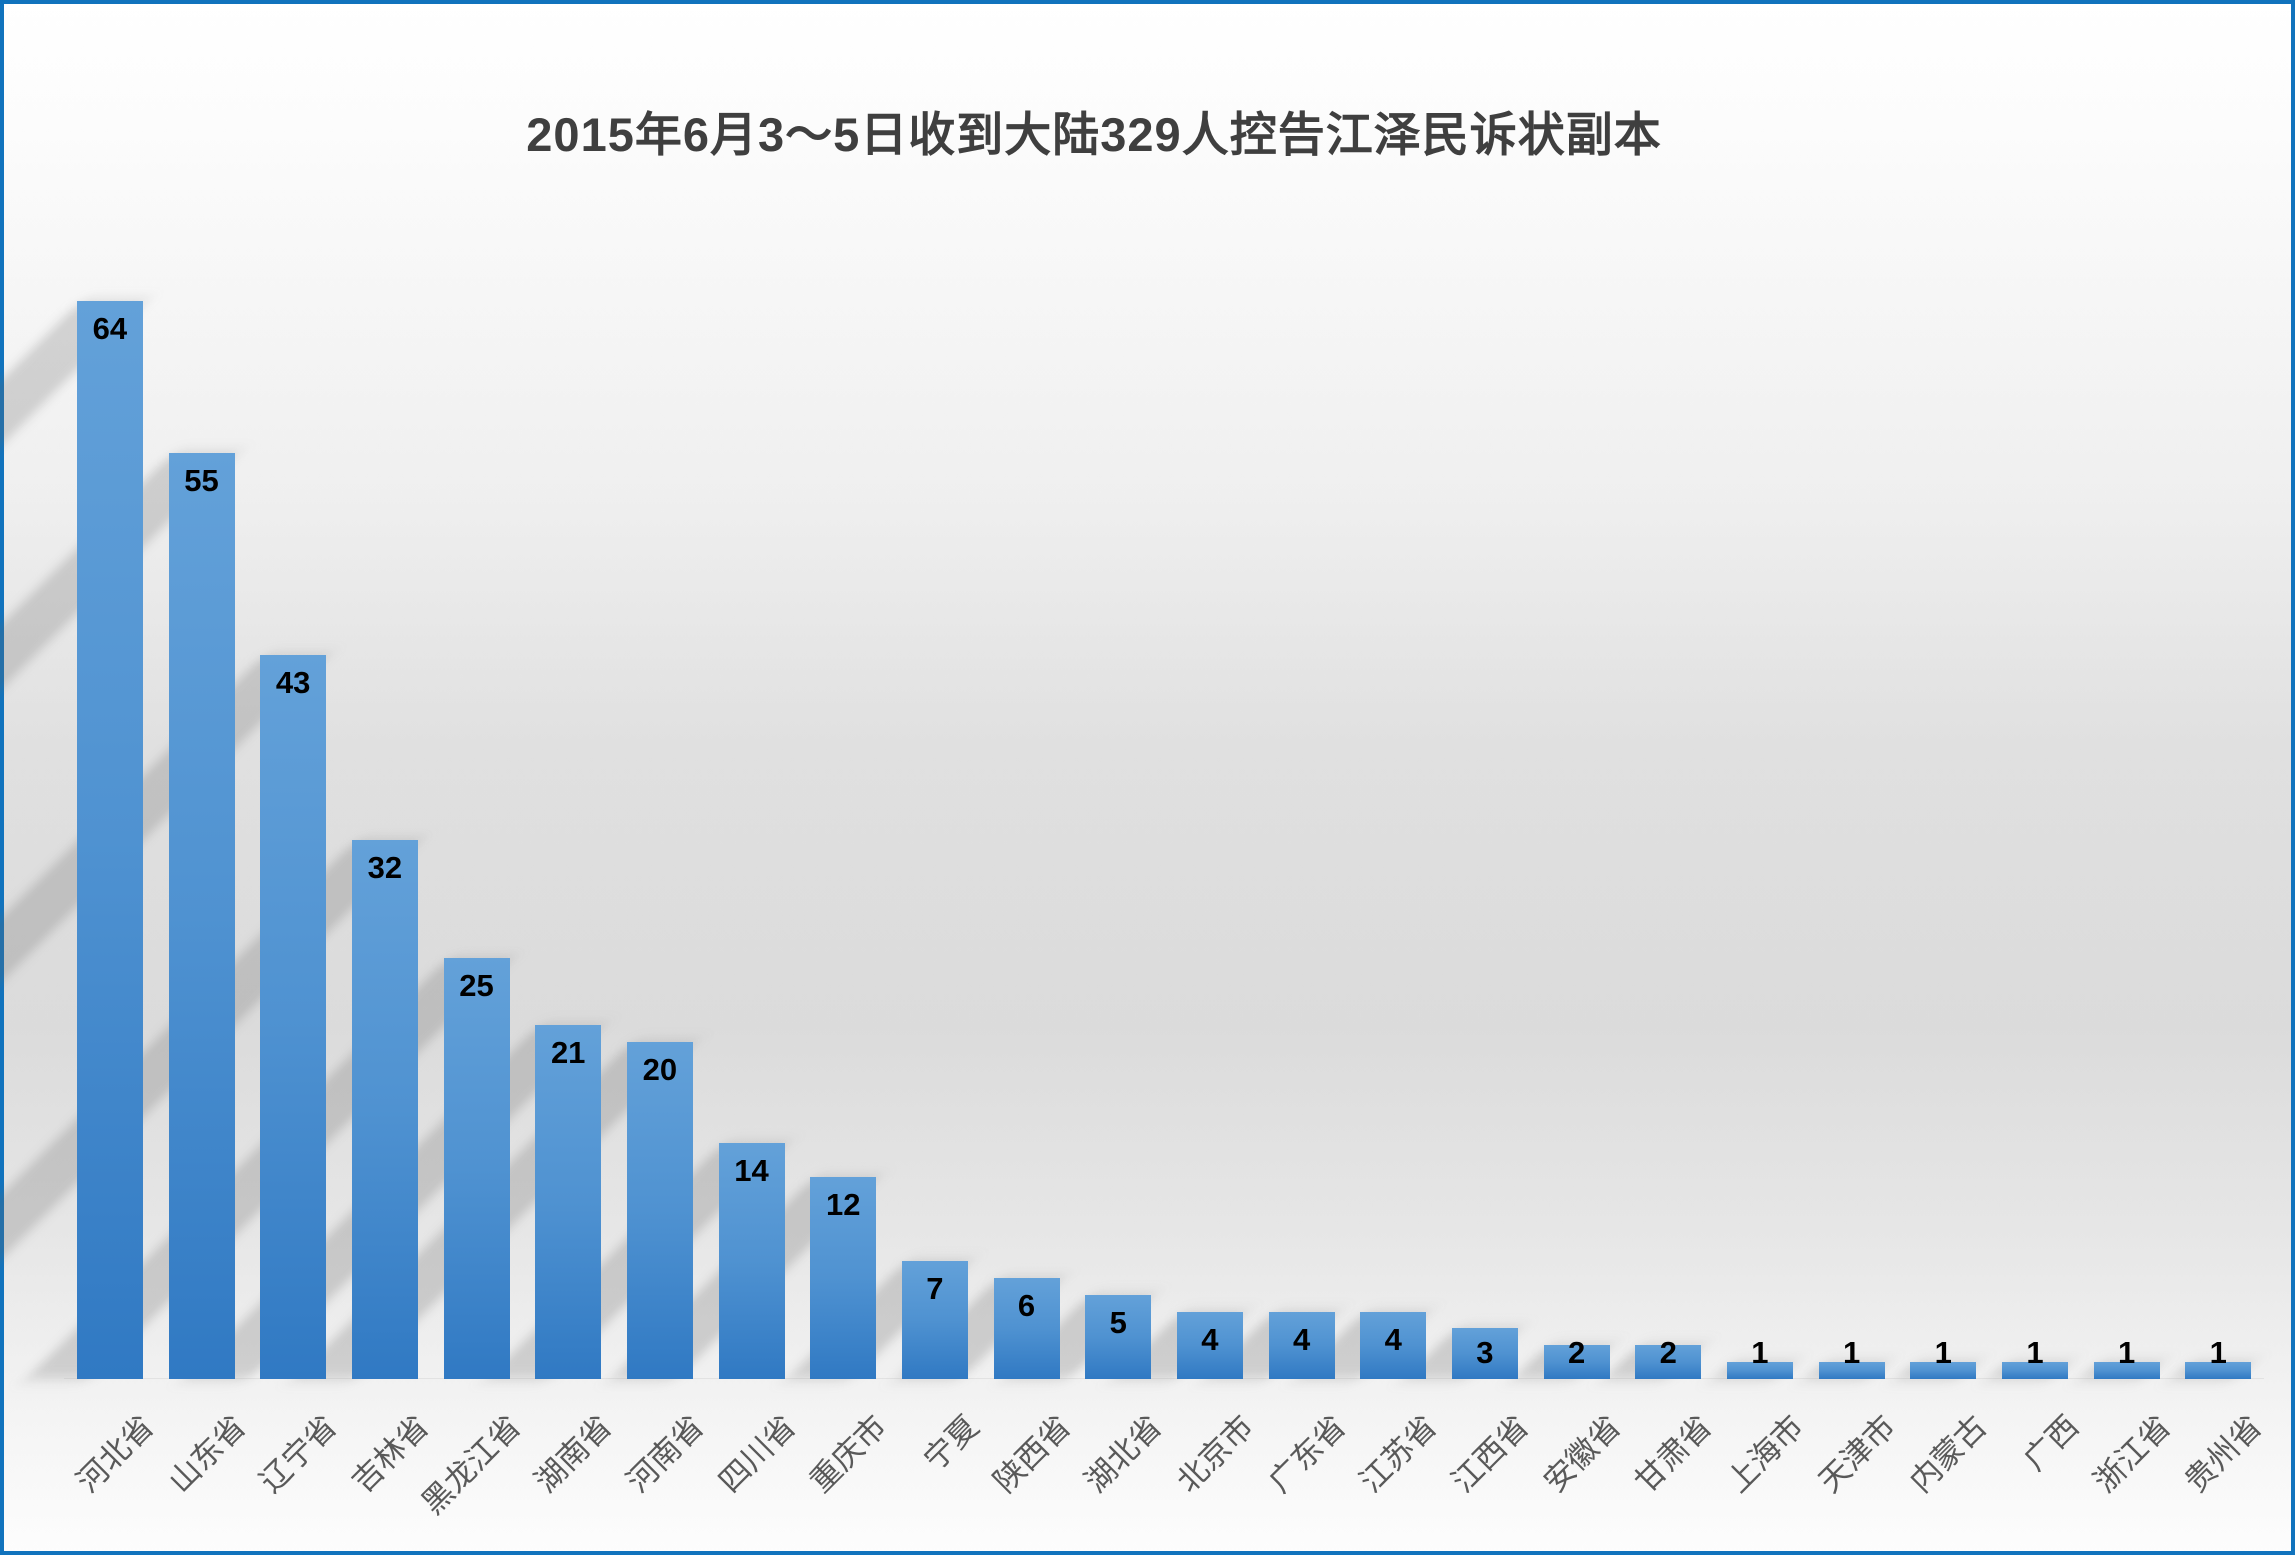  I want to click on x-axis-slot: 河北省, so click(112, 1469).